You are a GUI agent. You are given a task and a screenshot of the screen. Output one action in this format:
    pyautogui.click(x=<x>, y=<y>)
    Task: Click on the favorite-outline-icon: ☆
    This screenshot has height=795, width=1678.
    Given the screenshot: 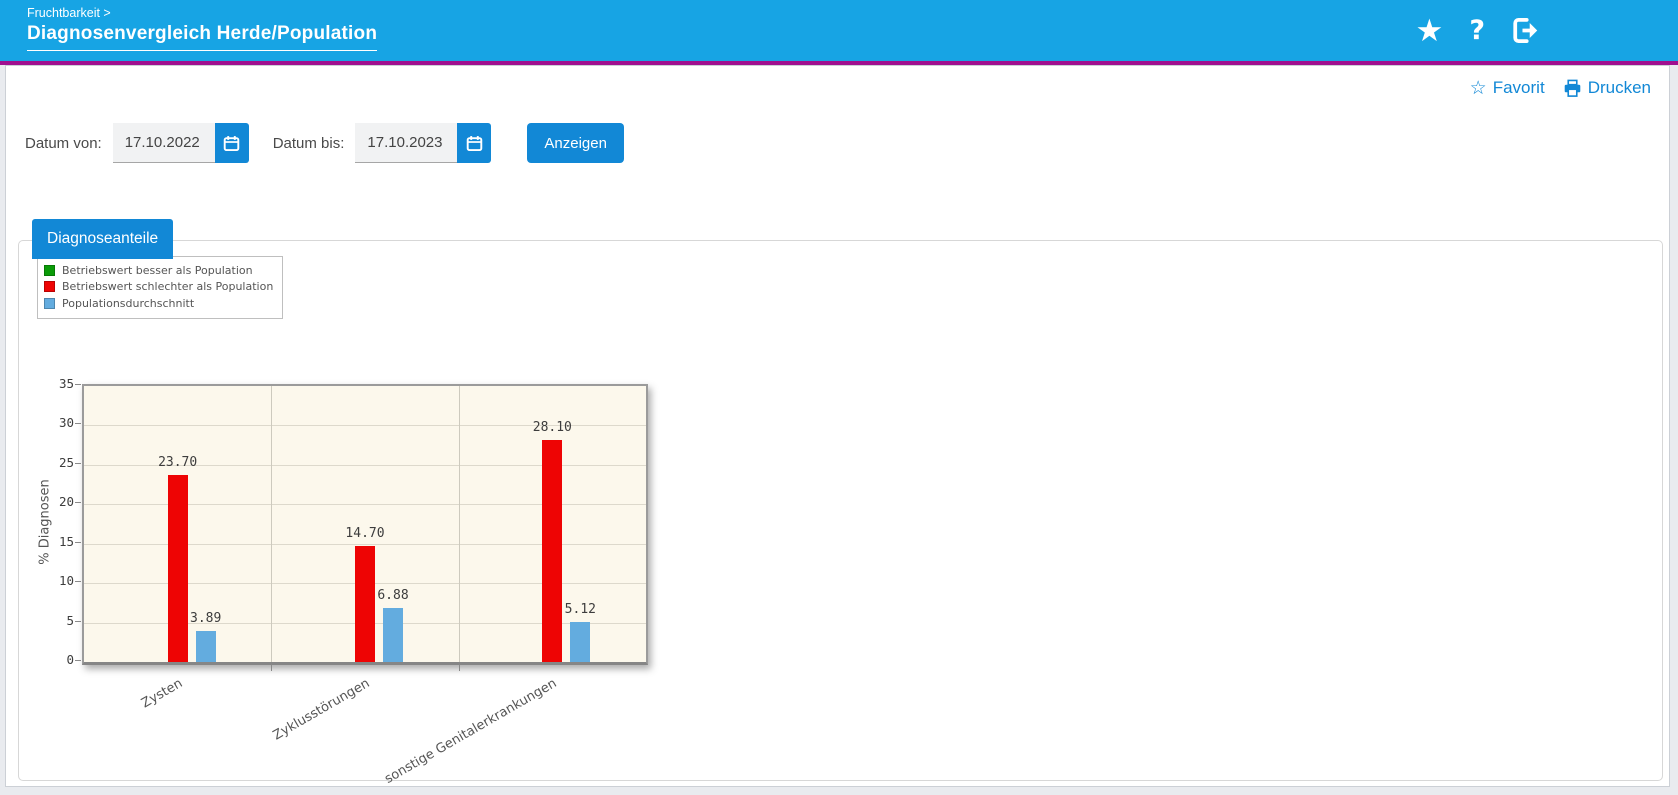 What is the action you would take?
    pyautogui.click(x=1478, y=88)
    